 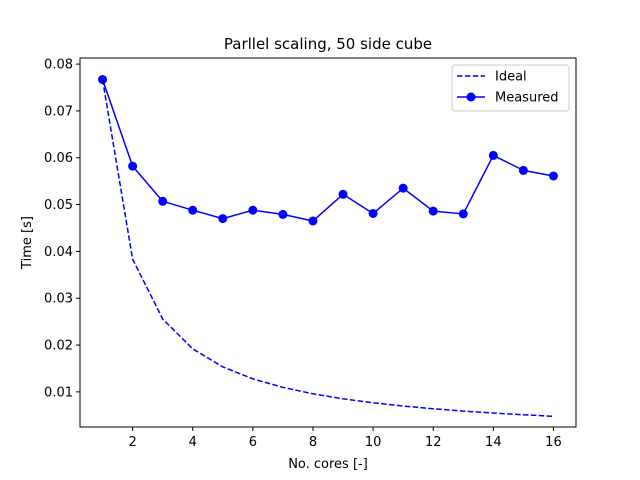 What do you see at coordinates (253, 442) in the screenshot?
I see `x-tick-label: 6` at bounding box center [253, 442].